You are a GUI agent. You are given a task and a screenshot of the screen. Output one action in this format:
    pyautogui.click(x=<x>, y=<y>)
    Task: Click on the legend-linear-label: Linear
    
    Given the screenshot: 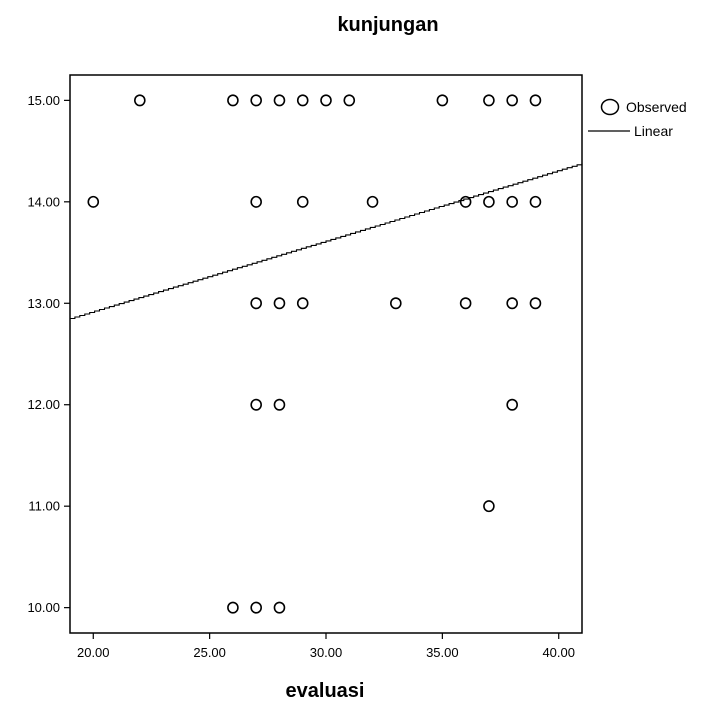 What is the action you would take?
    pyautogui.click(x=653, y=131)
    